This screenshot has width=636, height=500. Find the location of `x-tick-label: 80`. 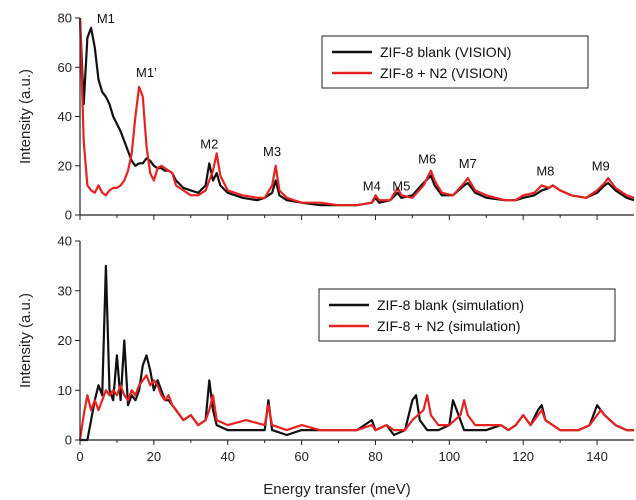

x-tick-label: 80 is located at coordinates (375, 456).